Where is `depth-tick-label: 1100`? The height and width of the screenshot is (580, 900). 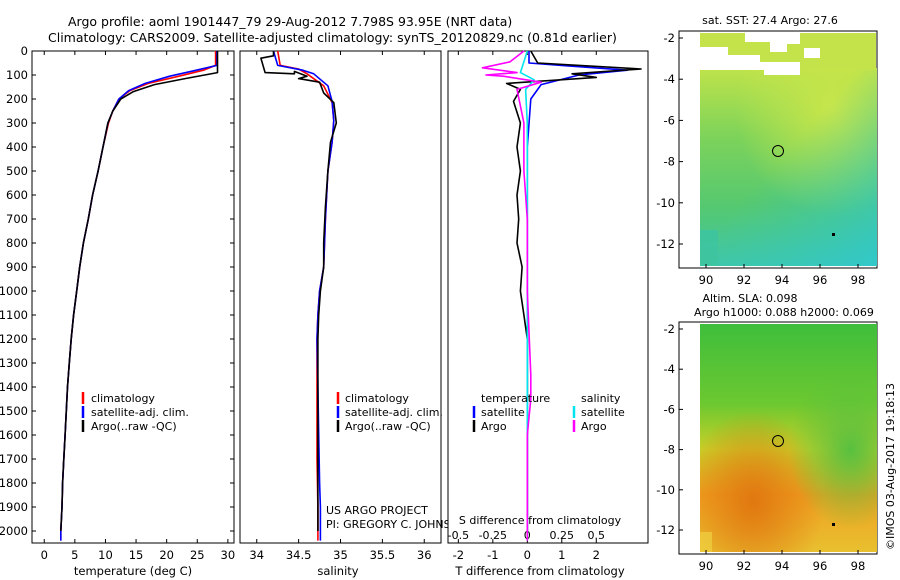
depth-tick-label: 1100 is located at coordinates (14, 315).